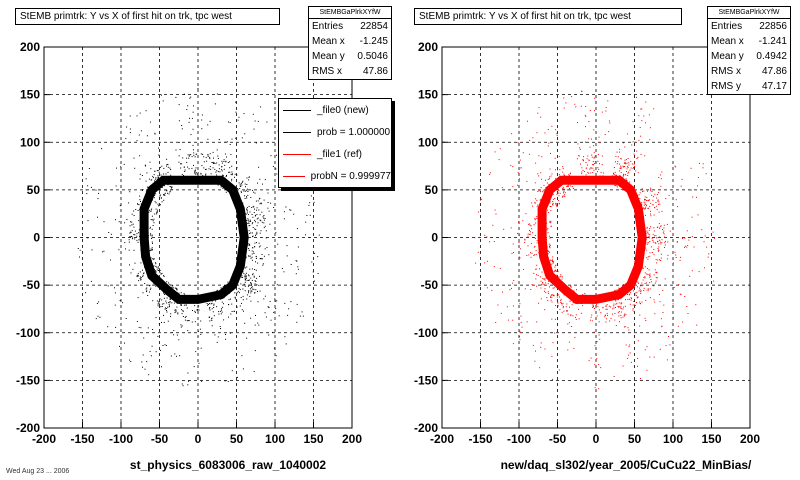 Image resolution: width=800 pixels, height=480 pixels. I want to click on x-axis-title: new/daq_sl302/year_2005/CuCu22_MinBias/, so click(626, 465).